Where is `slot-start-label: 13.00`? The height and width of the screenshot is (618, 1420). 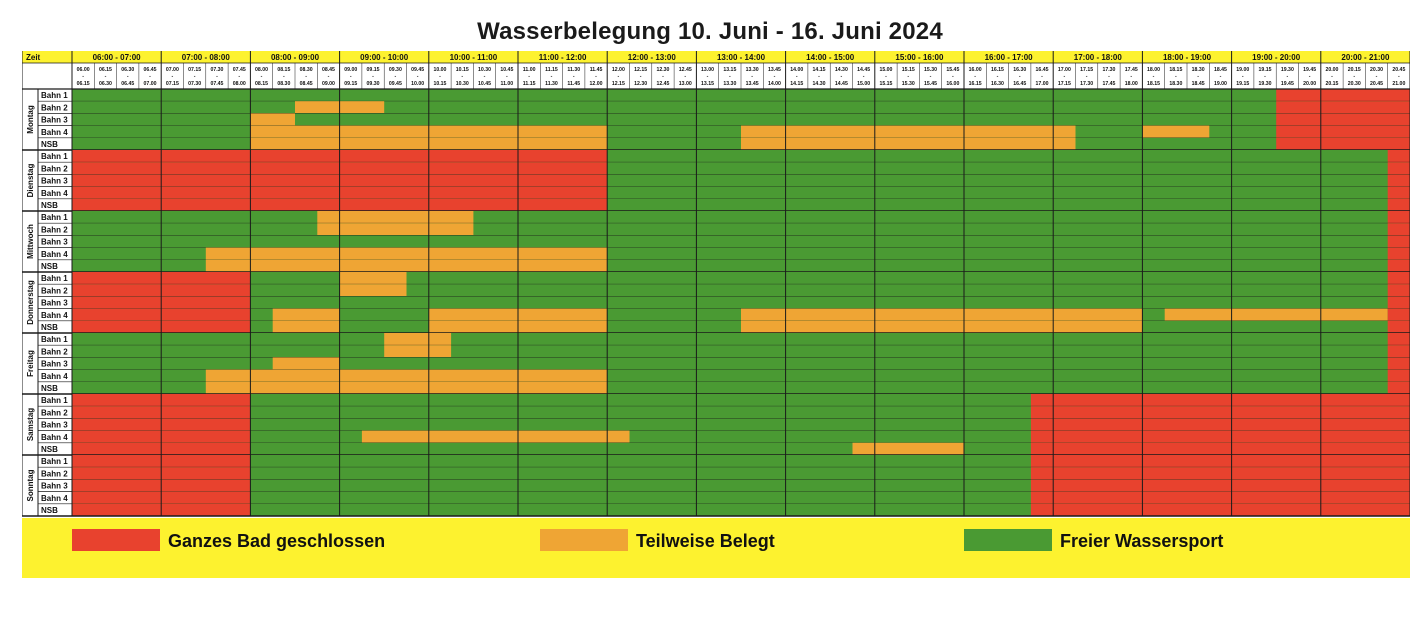
slot-start-label: 13.00 is located at coordinates (707, 70).